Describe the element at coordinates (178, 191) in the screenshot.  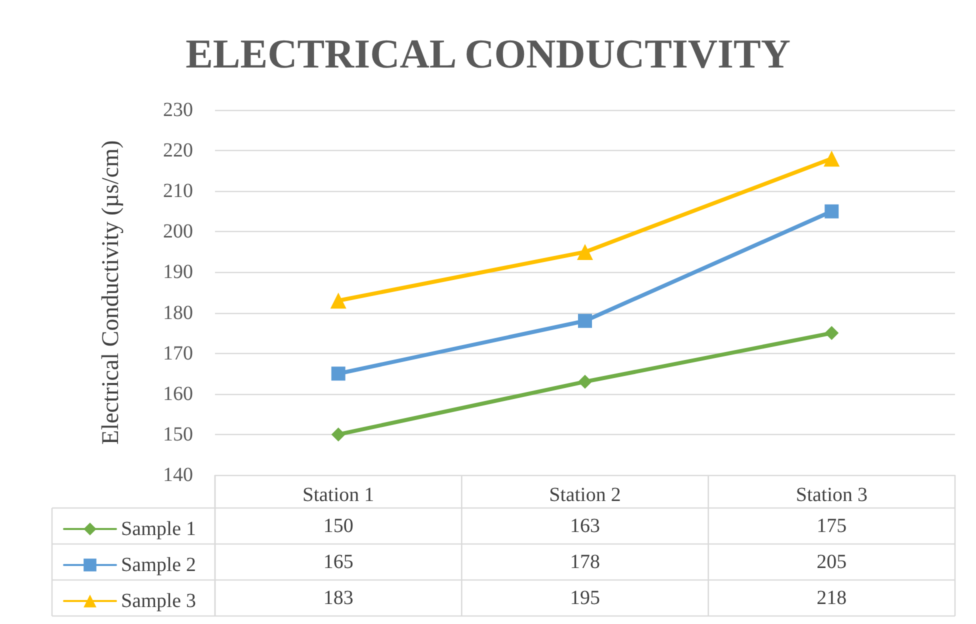
I see `y-tick-label: 210` at that location.